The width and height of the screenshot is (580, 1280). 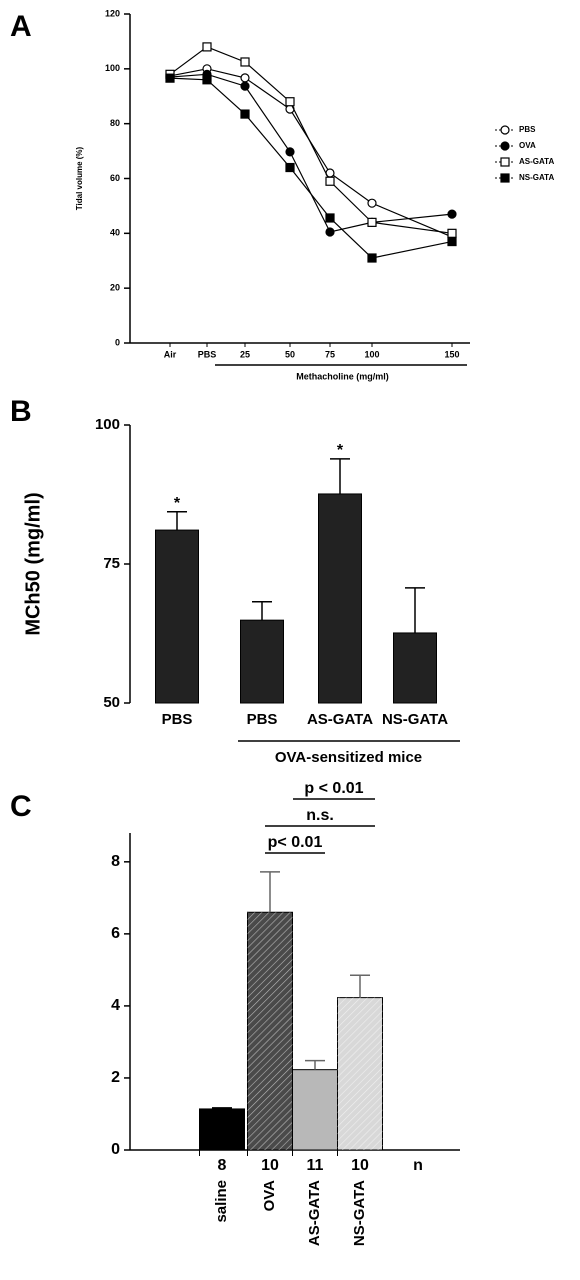 What do you see at coordinates (320, 815) in the screenshot?
I see `comparison-label: n.s.` at bounding box center [320, 815].